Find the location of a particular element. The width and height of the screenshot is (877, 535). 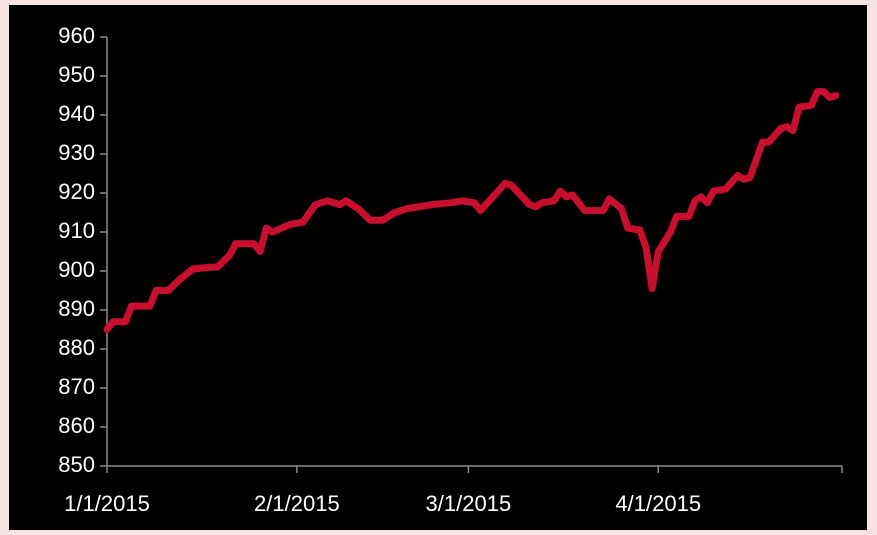

y-tick-label: 930 is located at coordinates (76, 152).